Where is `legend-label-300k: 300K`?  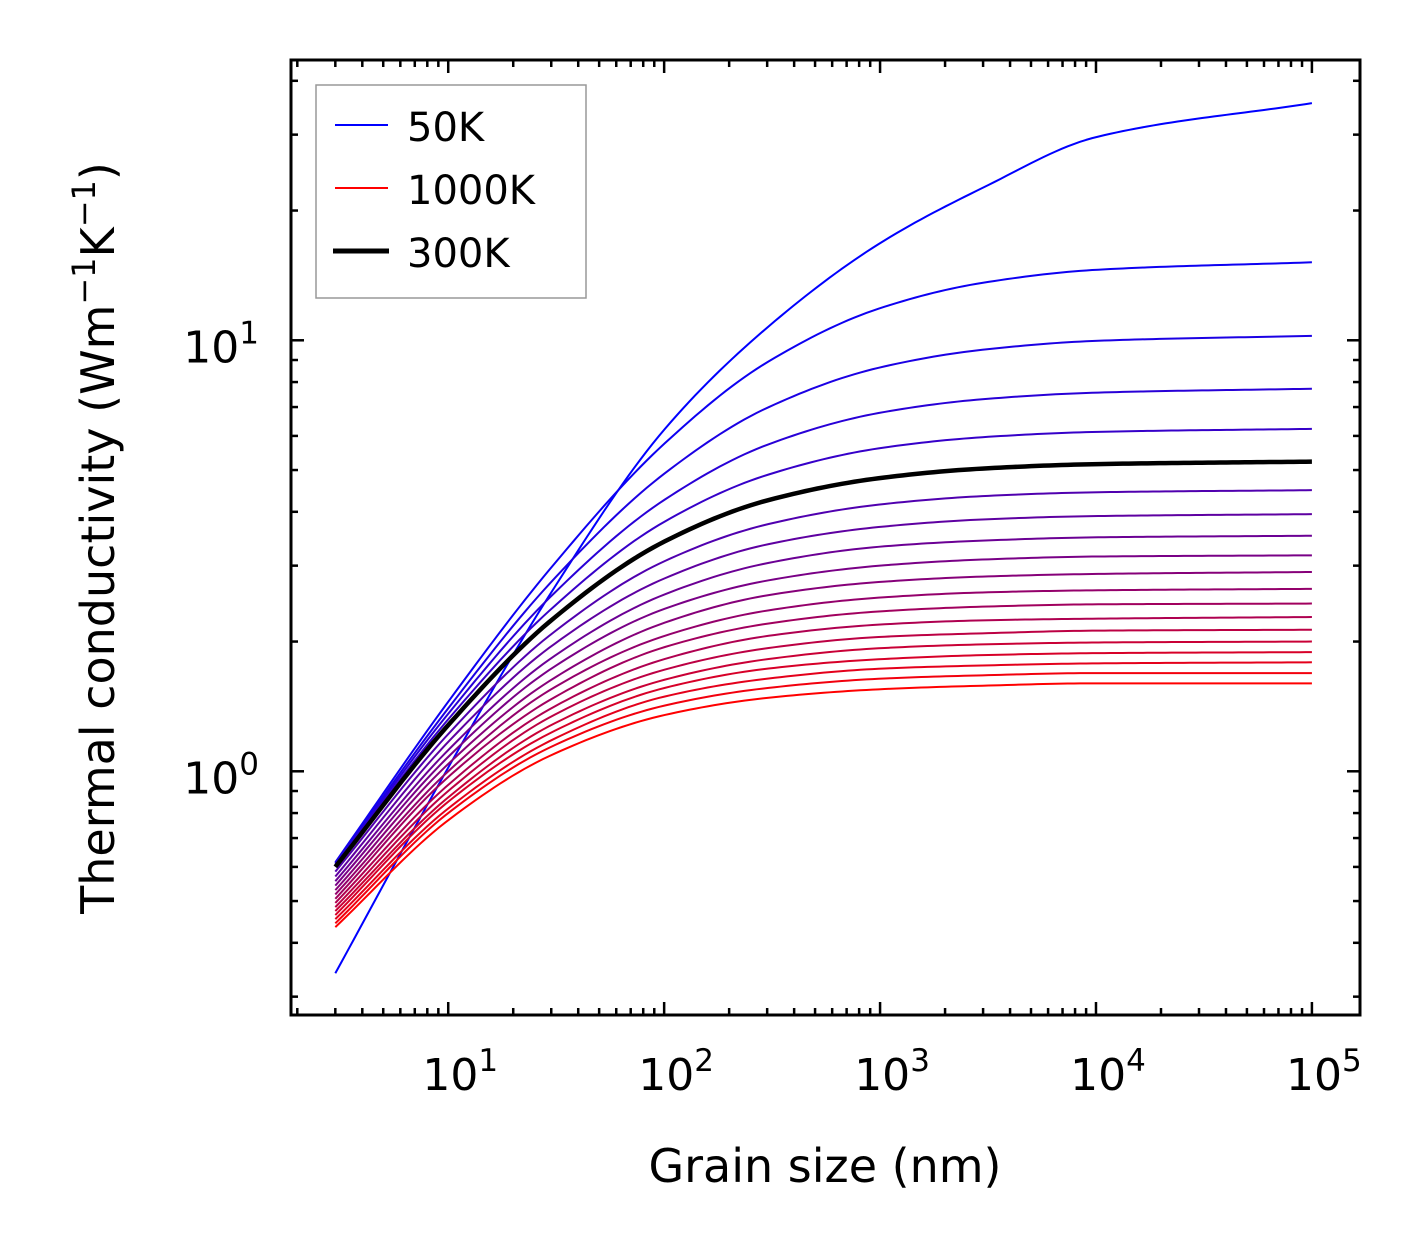
legend-label-300k: 300K is located at coordinates (459, 254).